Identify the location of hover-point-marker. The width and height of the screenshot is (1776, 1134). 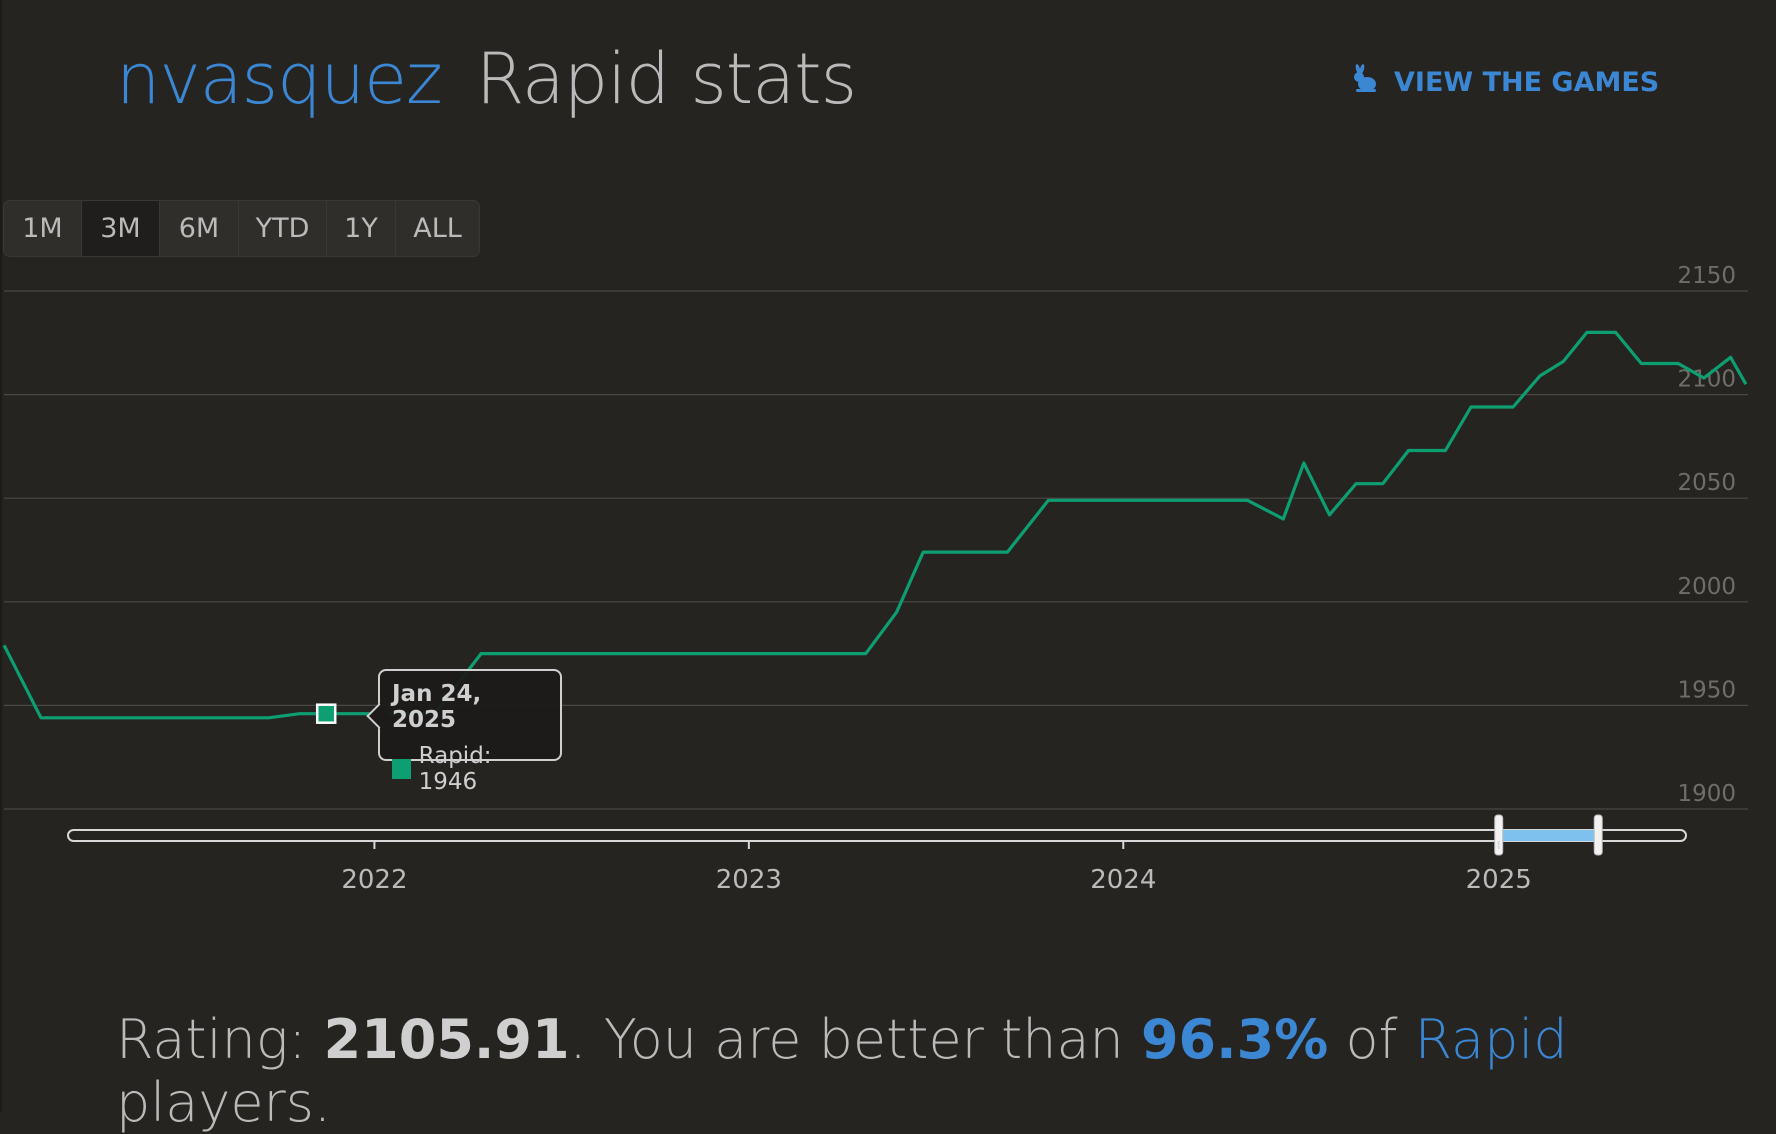
(326, 713).